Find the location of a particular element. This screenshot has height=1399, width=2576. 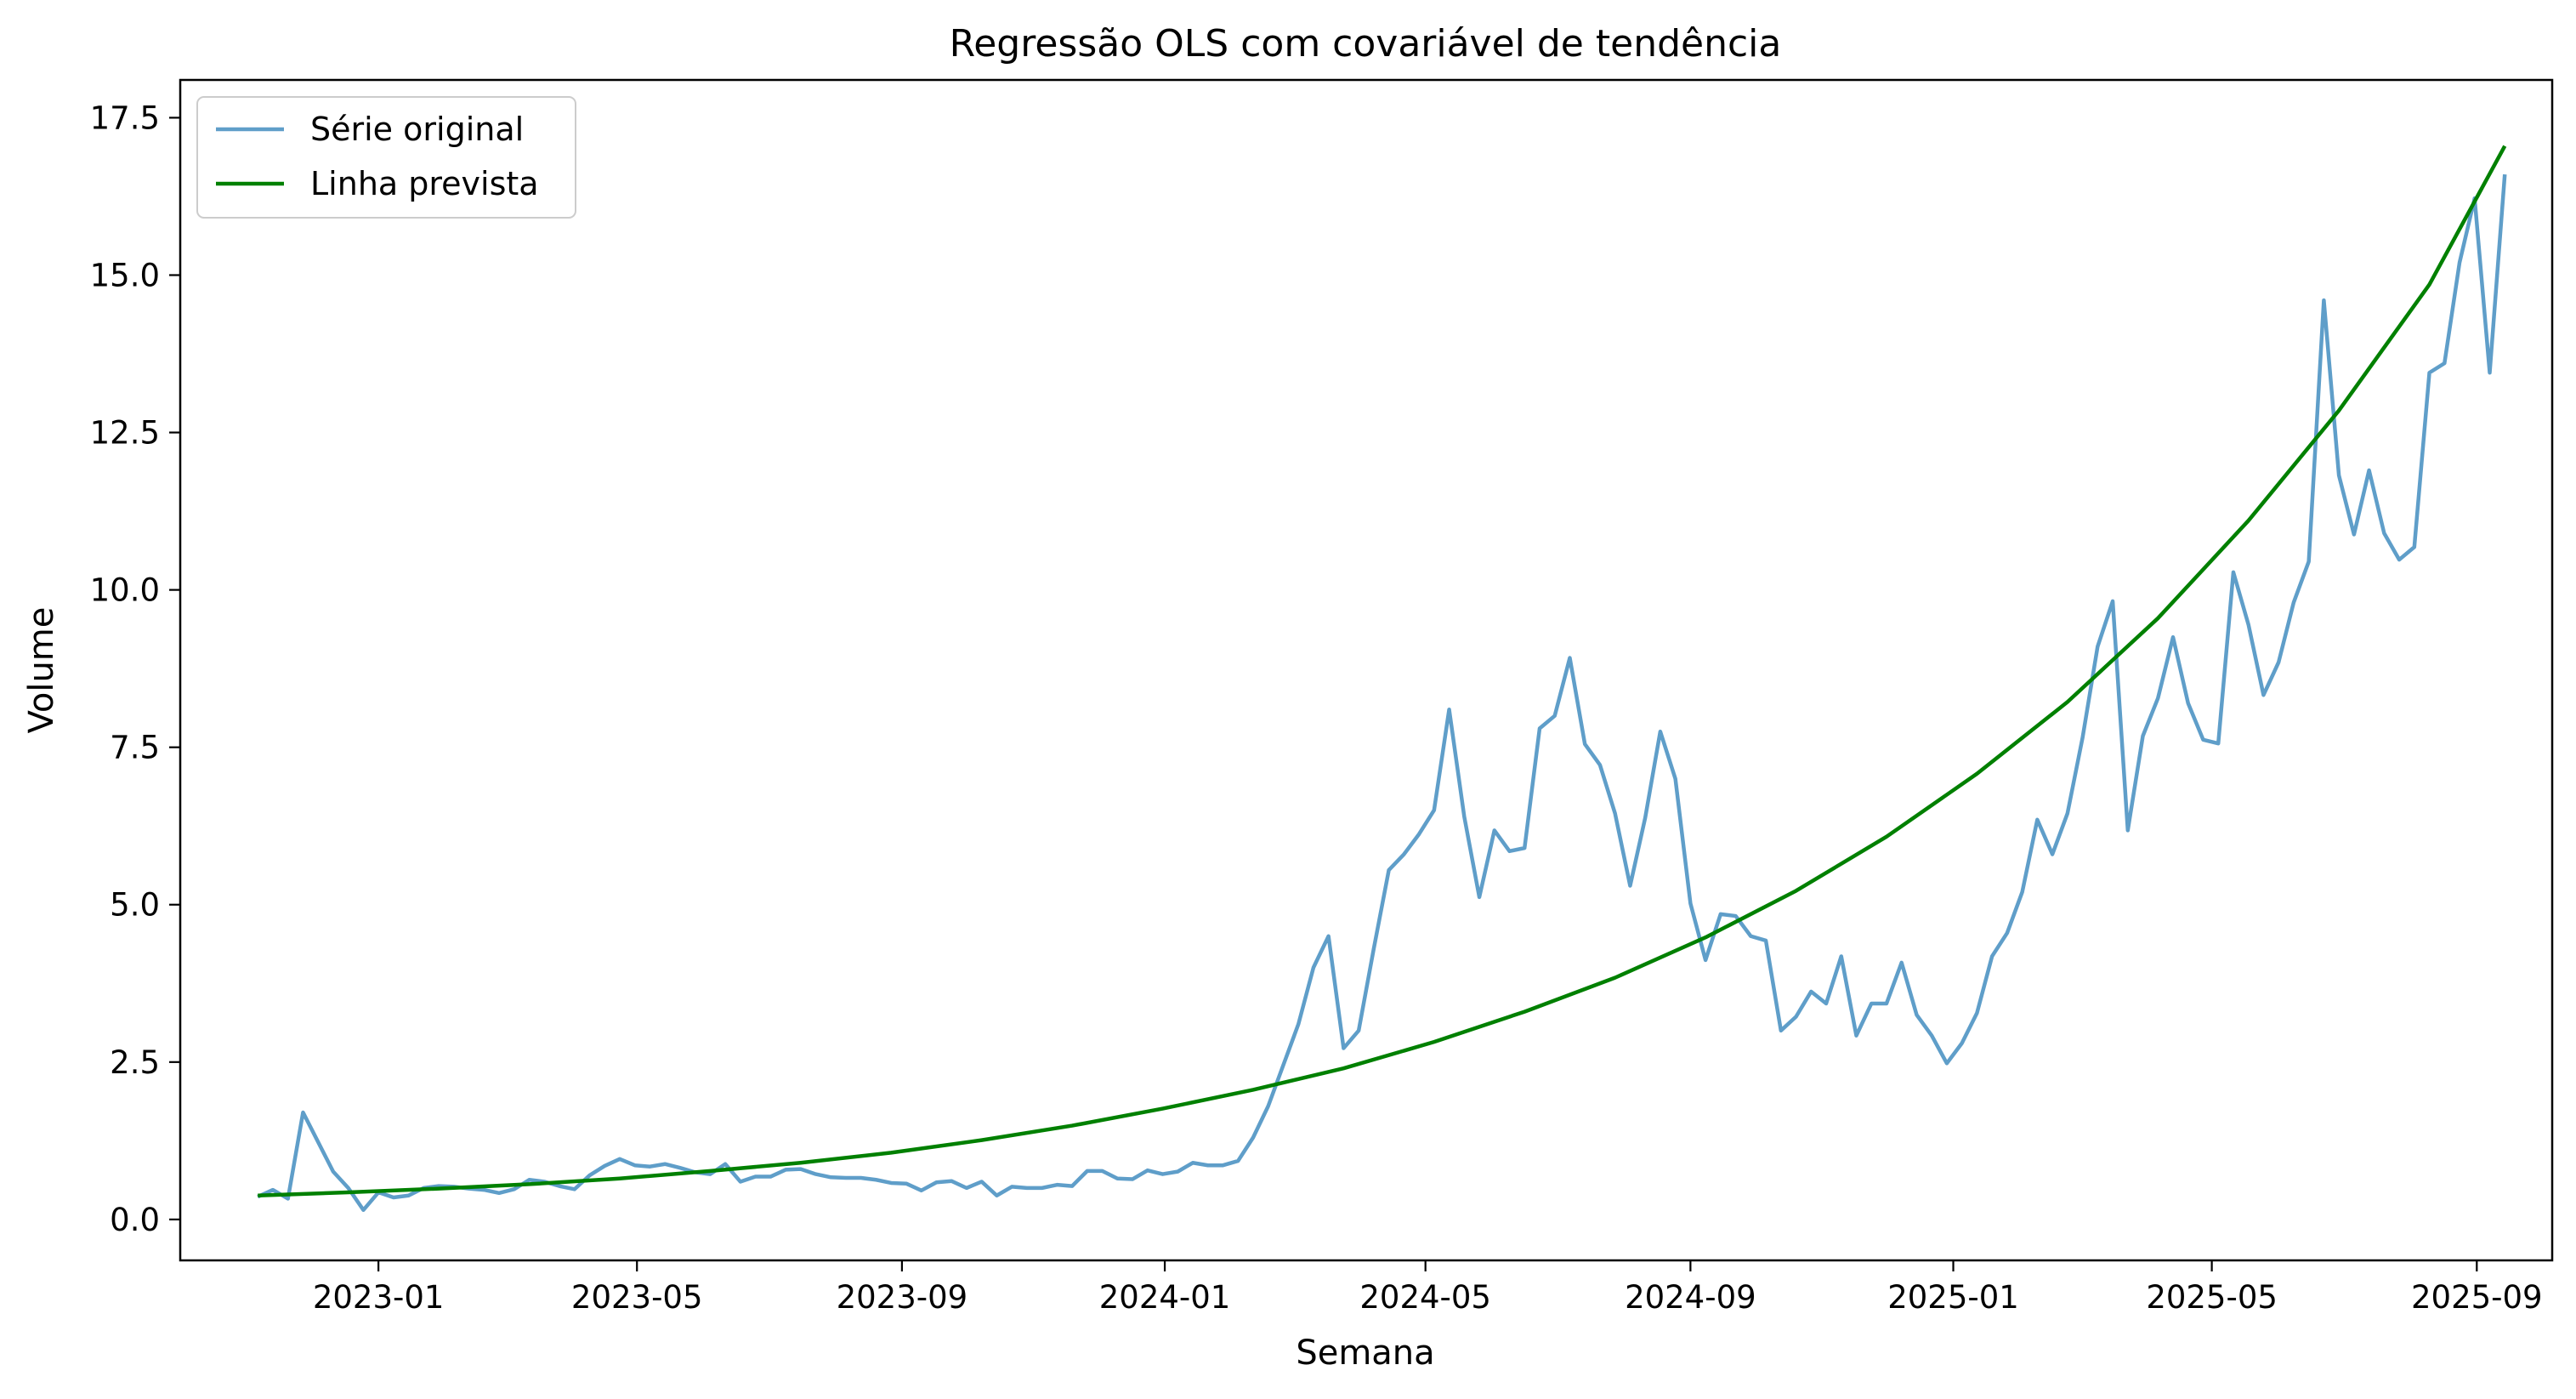

y-axis: 0.0 2.5 5.0 7.5 10.0 12.5 15.0 17.5 is located at coordinates (135, 669).